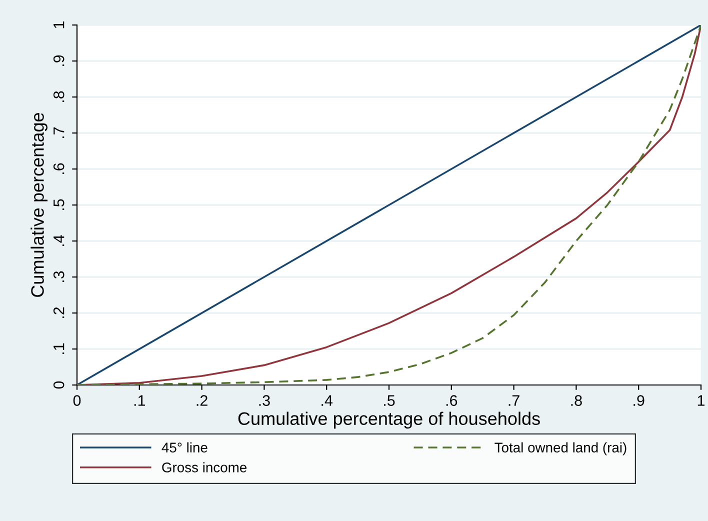  Describe the element at coordinates (59, 132) in the screenshot. I see `y-tick-label: .7` at that location.